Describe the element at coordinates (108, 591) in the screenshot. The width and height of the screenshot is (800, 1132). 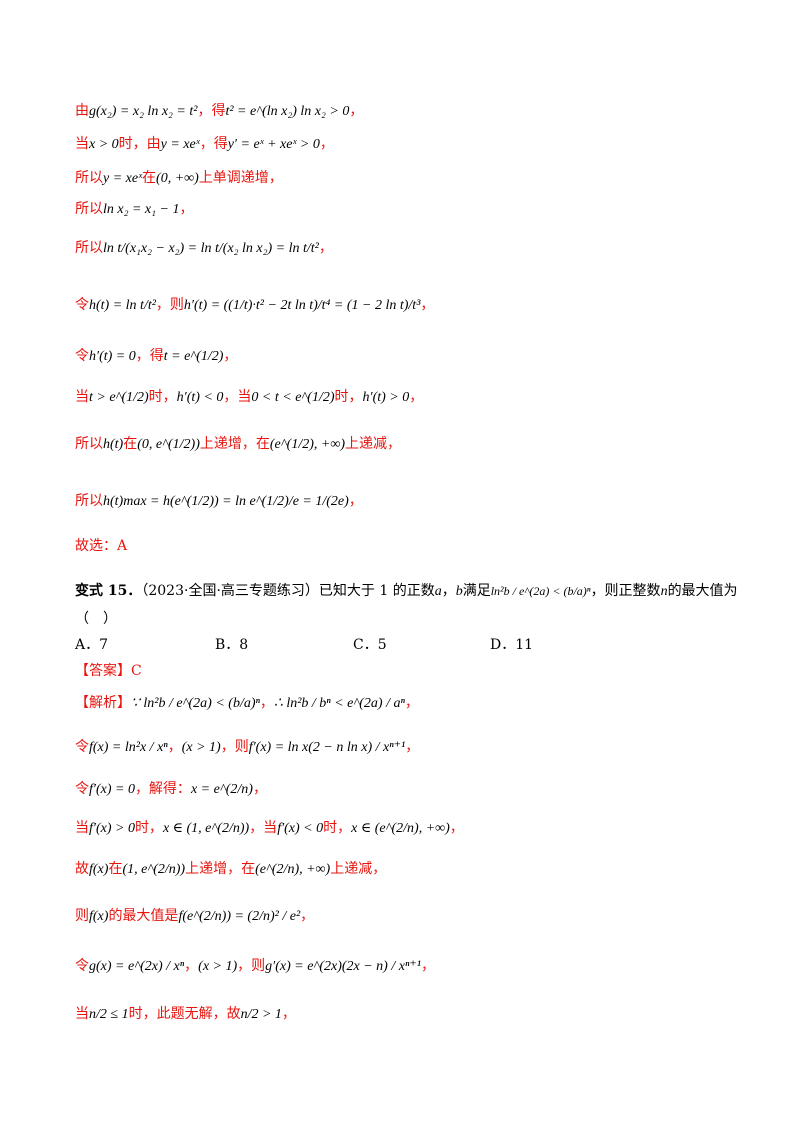
I see `problem-label: 变式 15．` at that location.